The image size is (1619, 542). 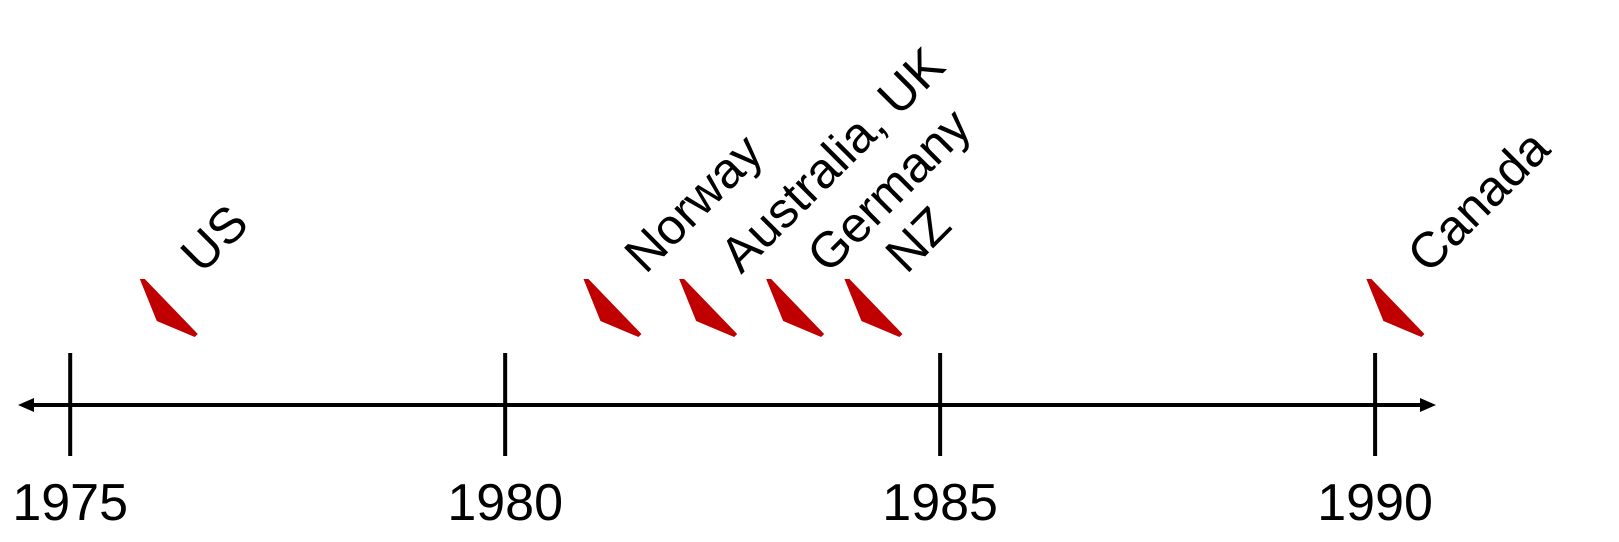 What do you see at coordinates (26, 405) in the screenshot?
I see `axis-arrow-left` at bounding box center [26, 405].